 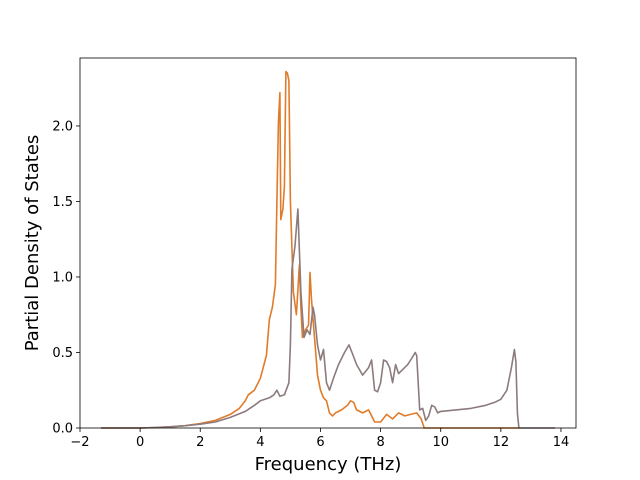 What do you see at coordinates (320, 442) in the screenshot?
I see `x-tick-label: 6` at bounding box center [320, 442].